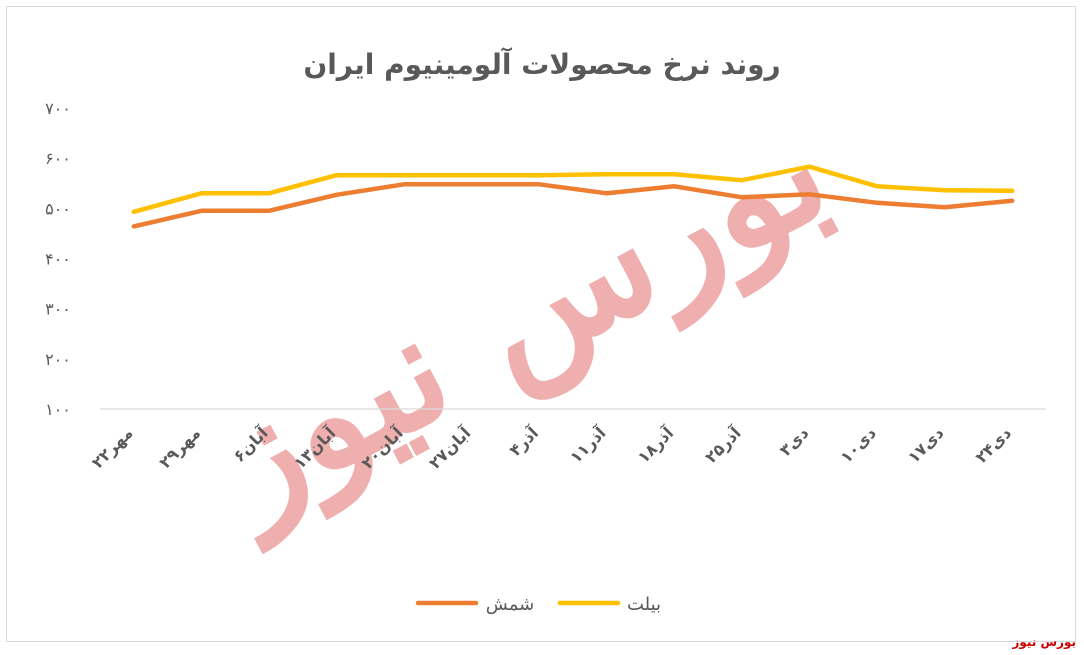  Describe the element at coordinates (794, 441) in the screenshot. I see `x-tick-label: ۳دی` at that location.